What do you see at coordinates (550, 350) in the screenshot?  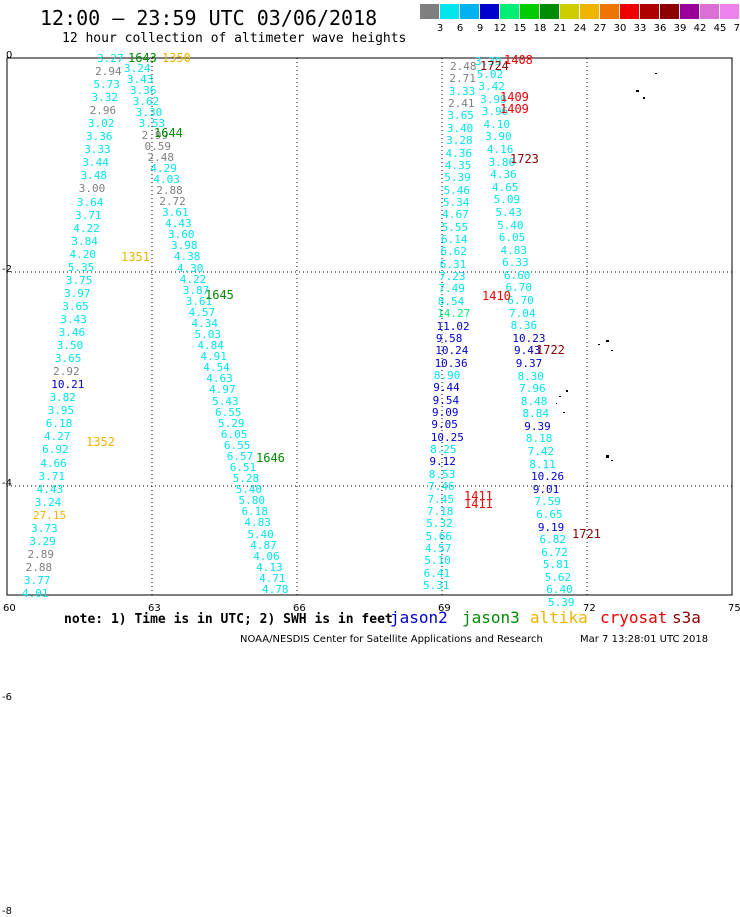 I see `time-marker: 1722` at bounding box center [550, 350].